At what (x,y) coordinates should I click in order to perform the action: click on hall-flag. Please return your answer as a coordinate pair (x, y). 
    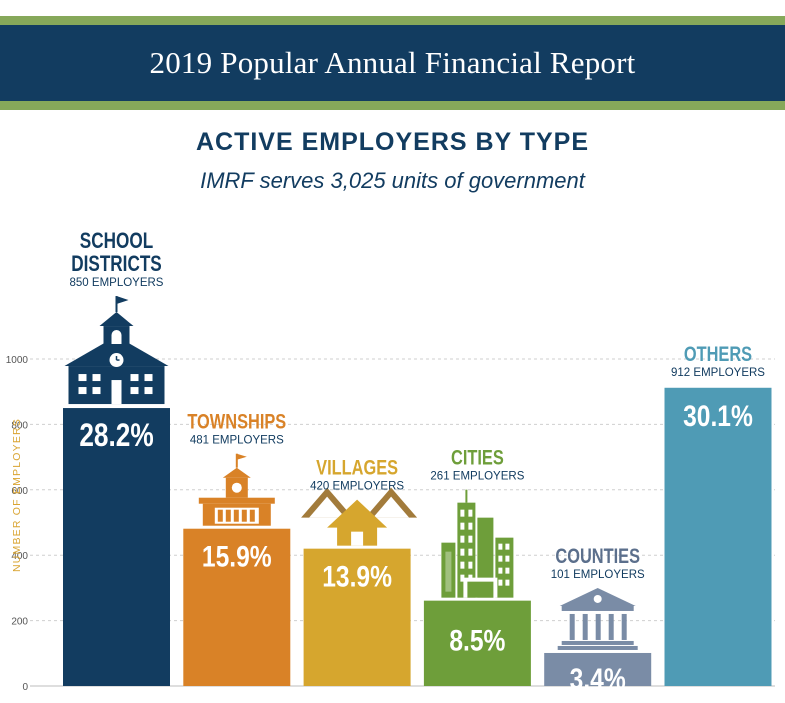
    Looking at the image, I should click on (241, 456).